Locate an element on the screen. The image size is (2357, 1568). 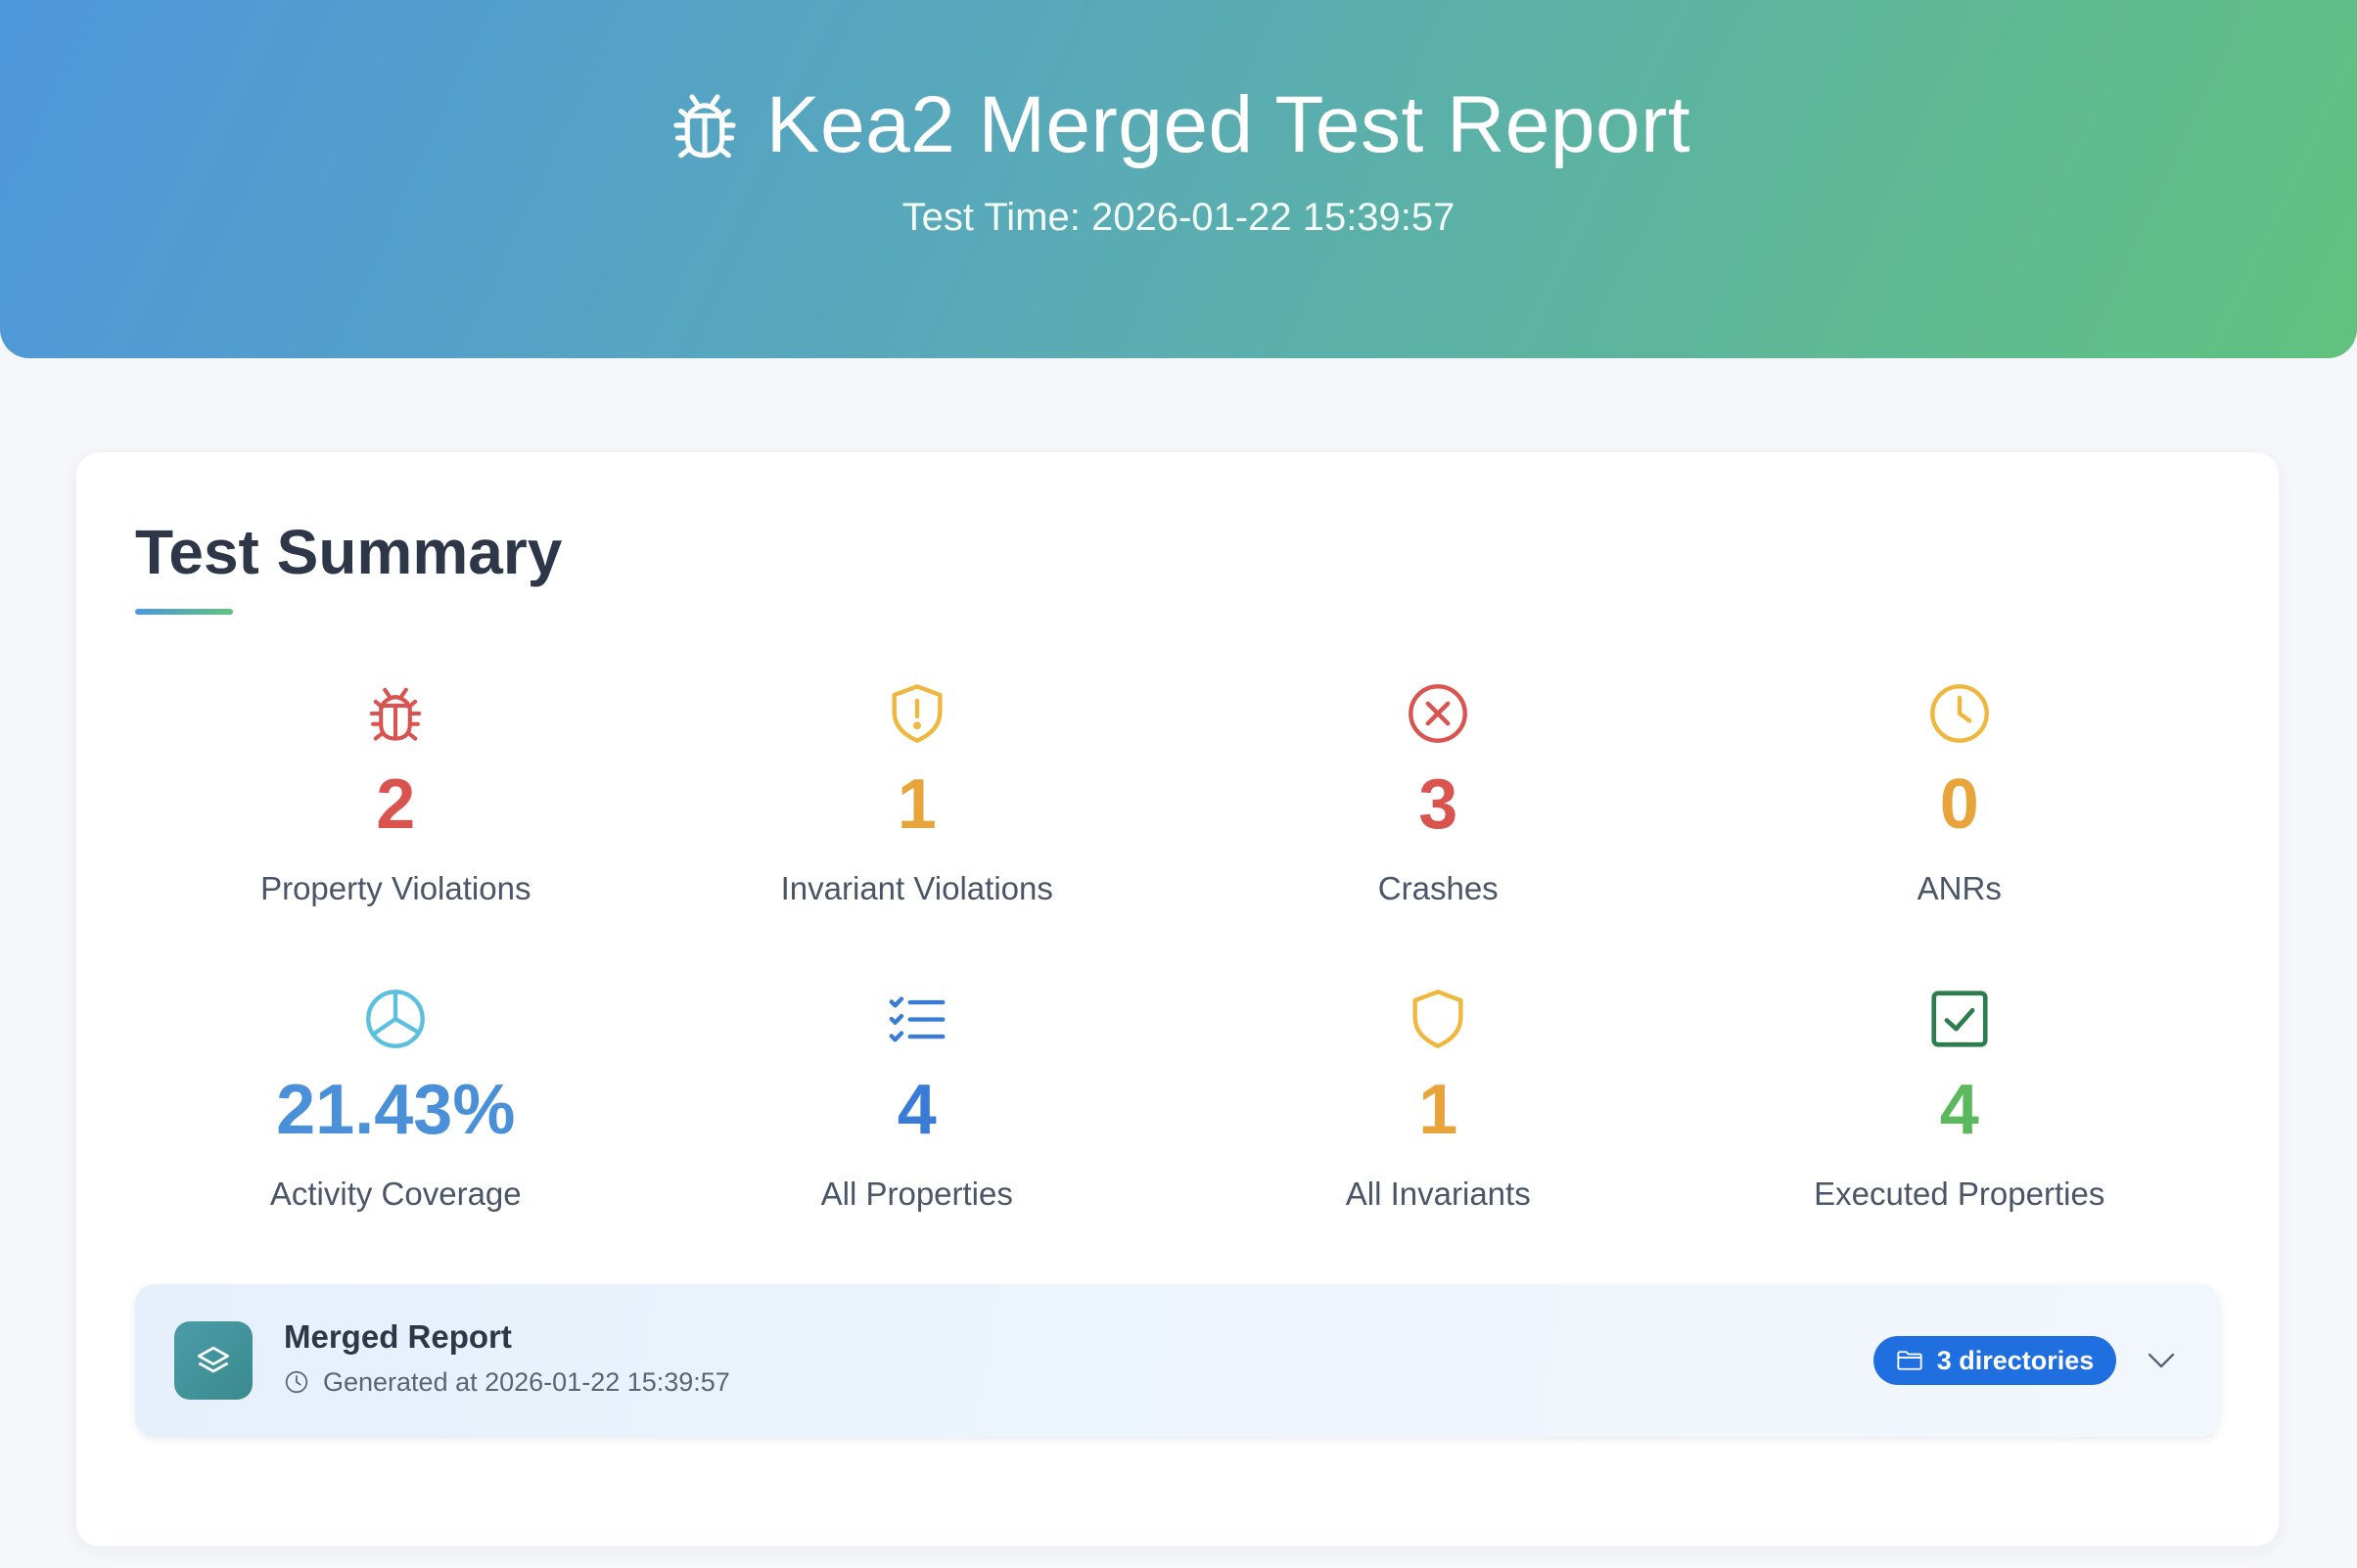
header-title-row: Kea2 Merged Test Report is located at coordinates (1178, 125).